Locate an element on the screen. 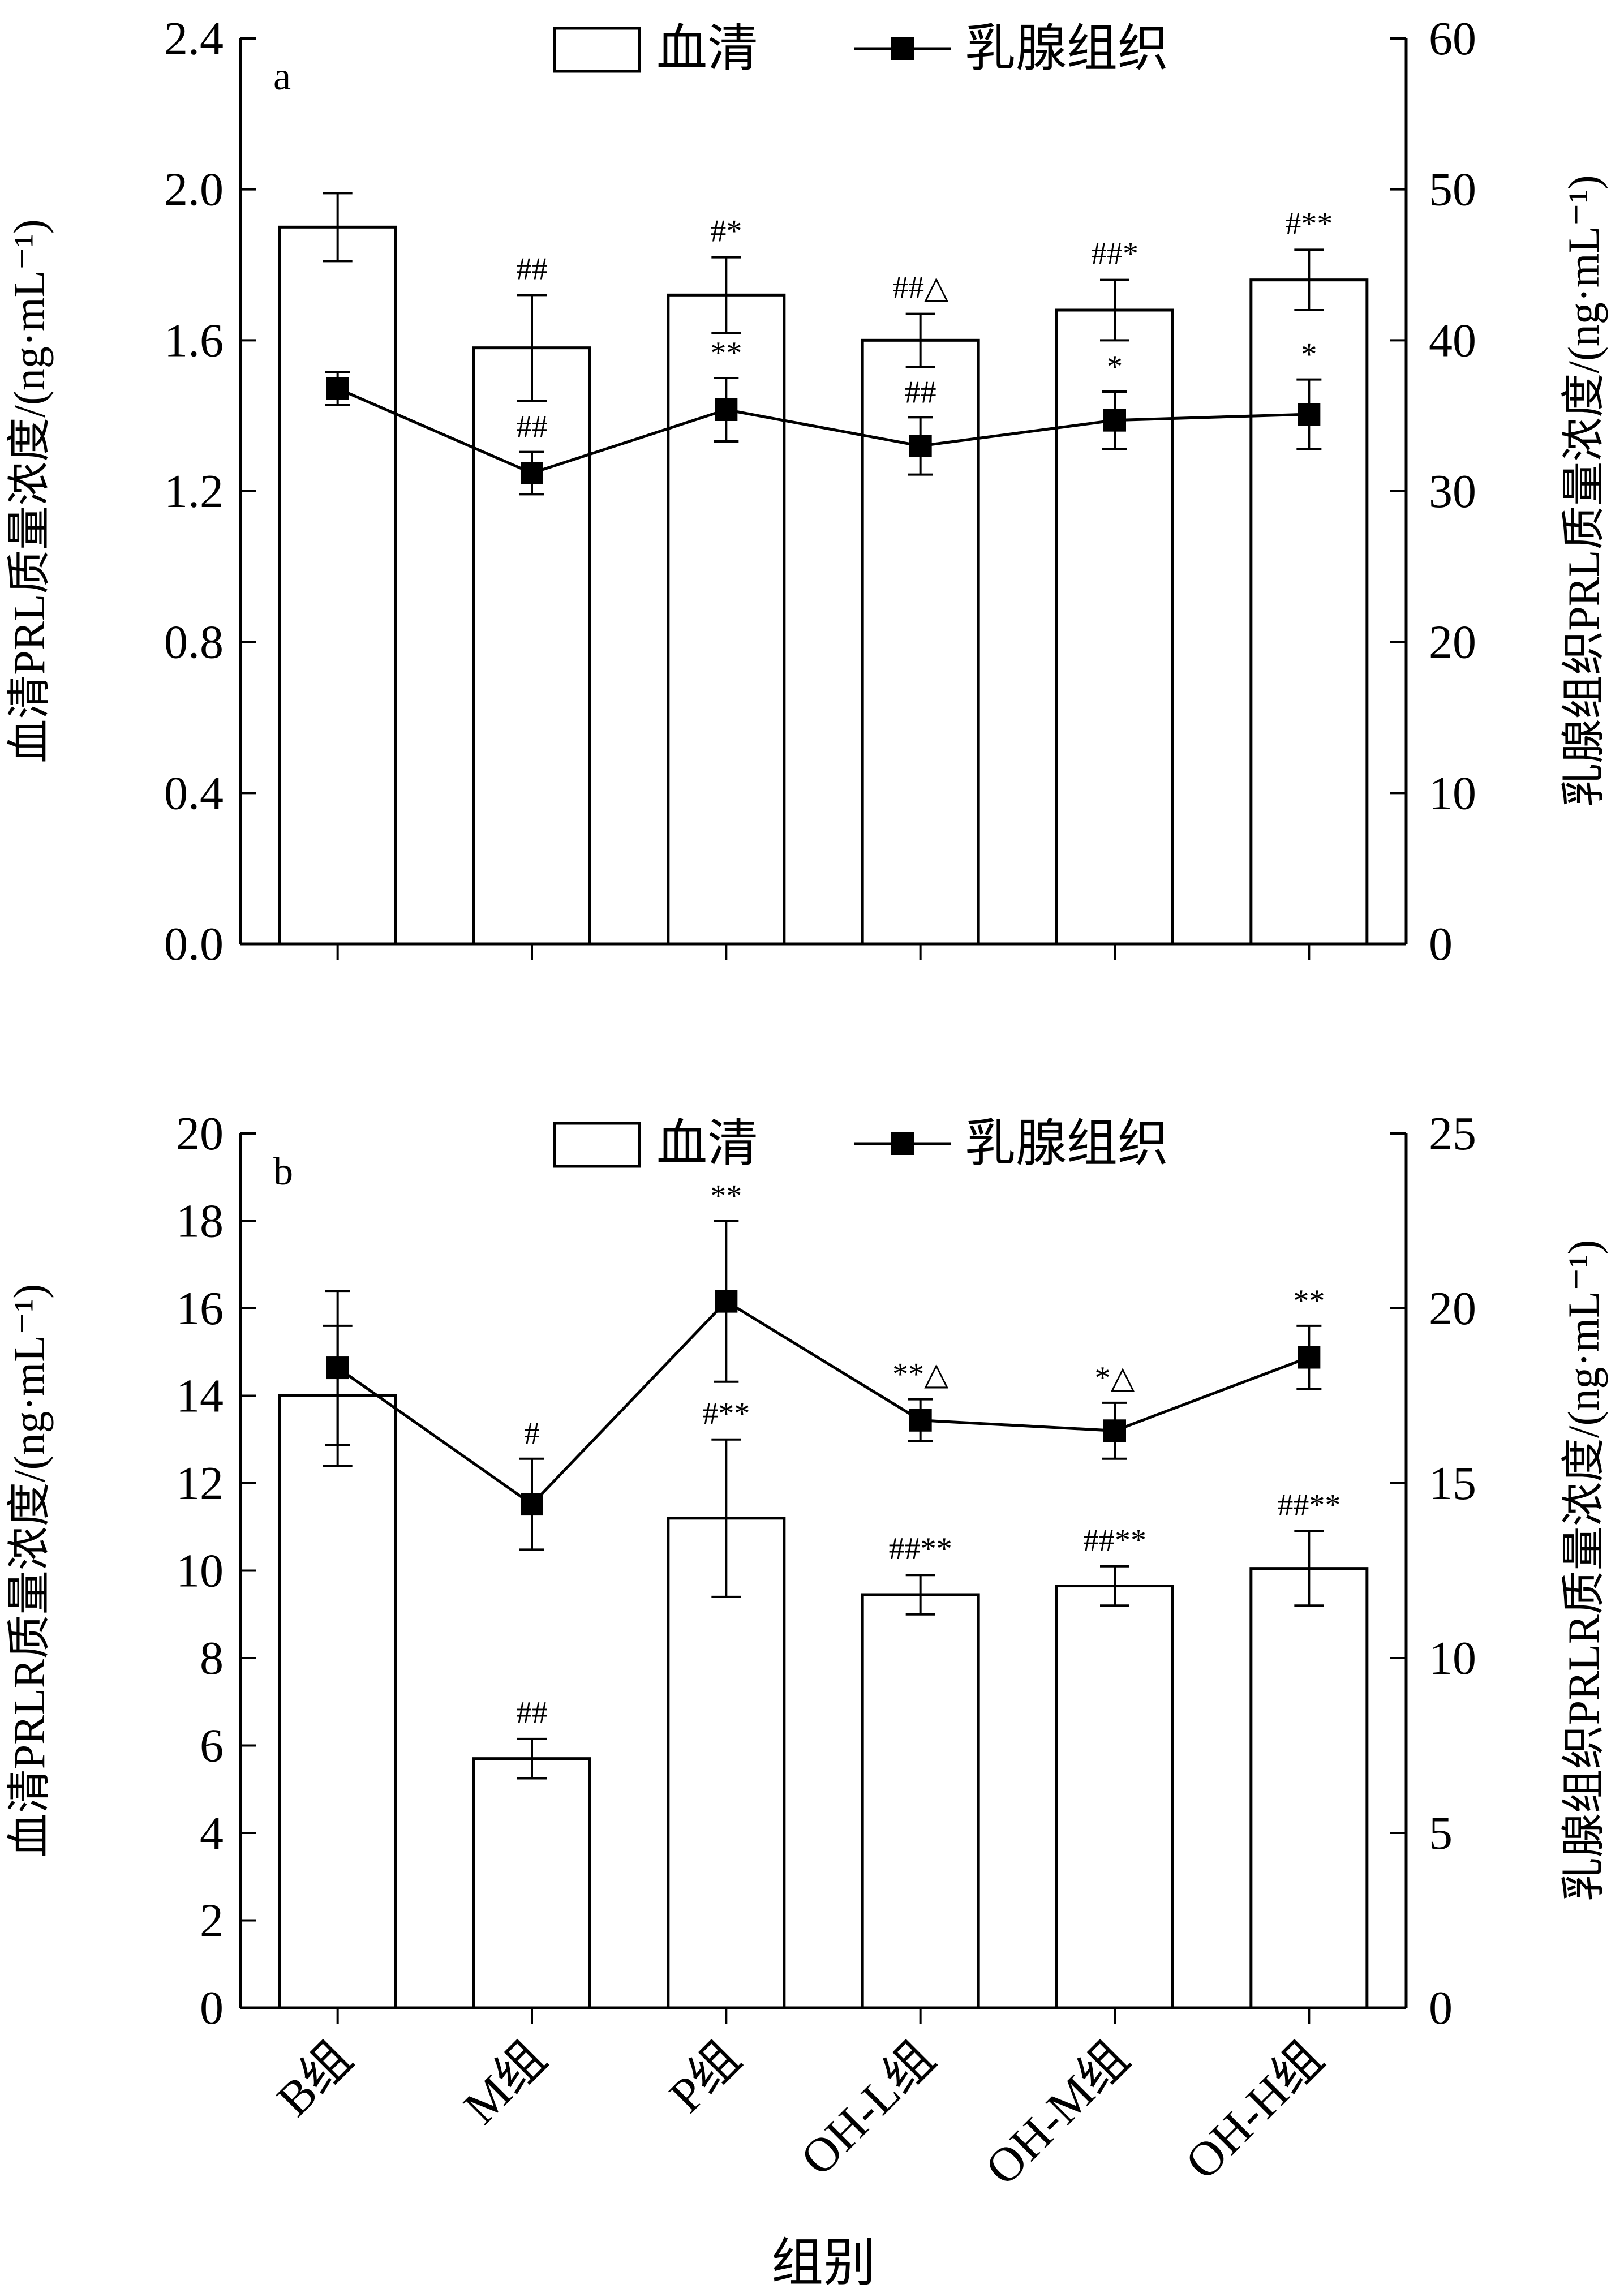 The image size is (1624, 2293). left-tick-label: 12 is located at coordinates (200, 1484).